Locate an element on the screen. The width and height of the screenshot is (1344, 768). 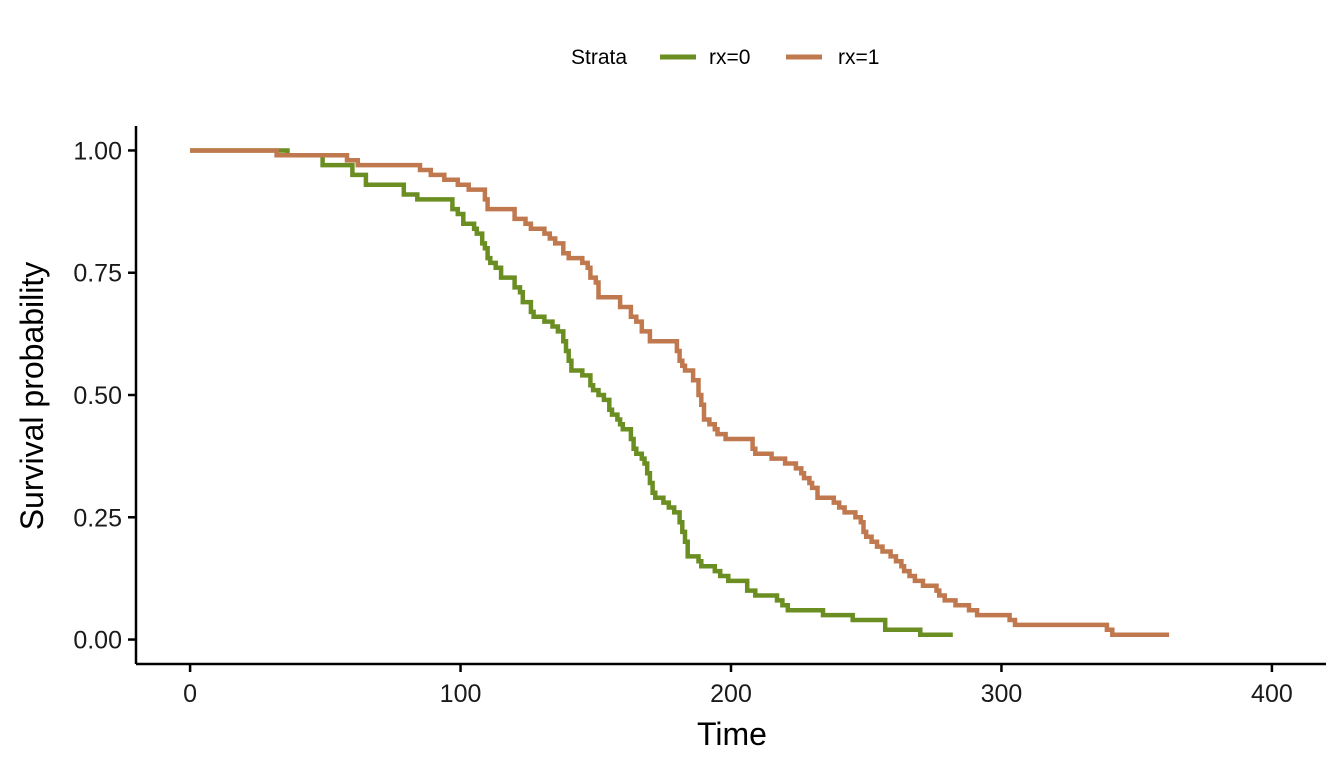
legend: Strata rx=0 rx=1 is located at coordinates (725, 57).